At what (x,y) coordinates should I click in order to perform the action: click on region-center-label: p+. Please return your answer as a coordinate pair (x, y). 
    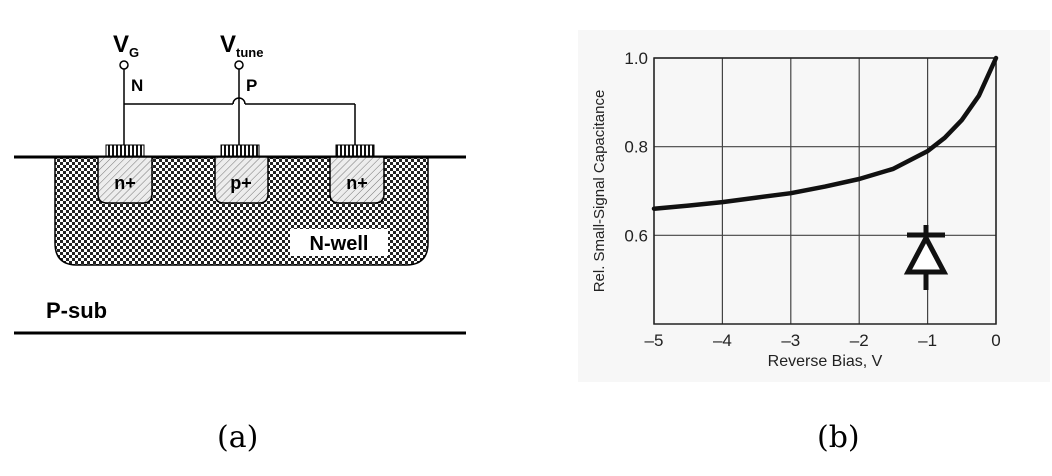
    Looking at the image, I should click on (241, 183).